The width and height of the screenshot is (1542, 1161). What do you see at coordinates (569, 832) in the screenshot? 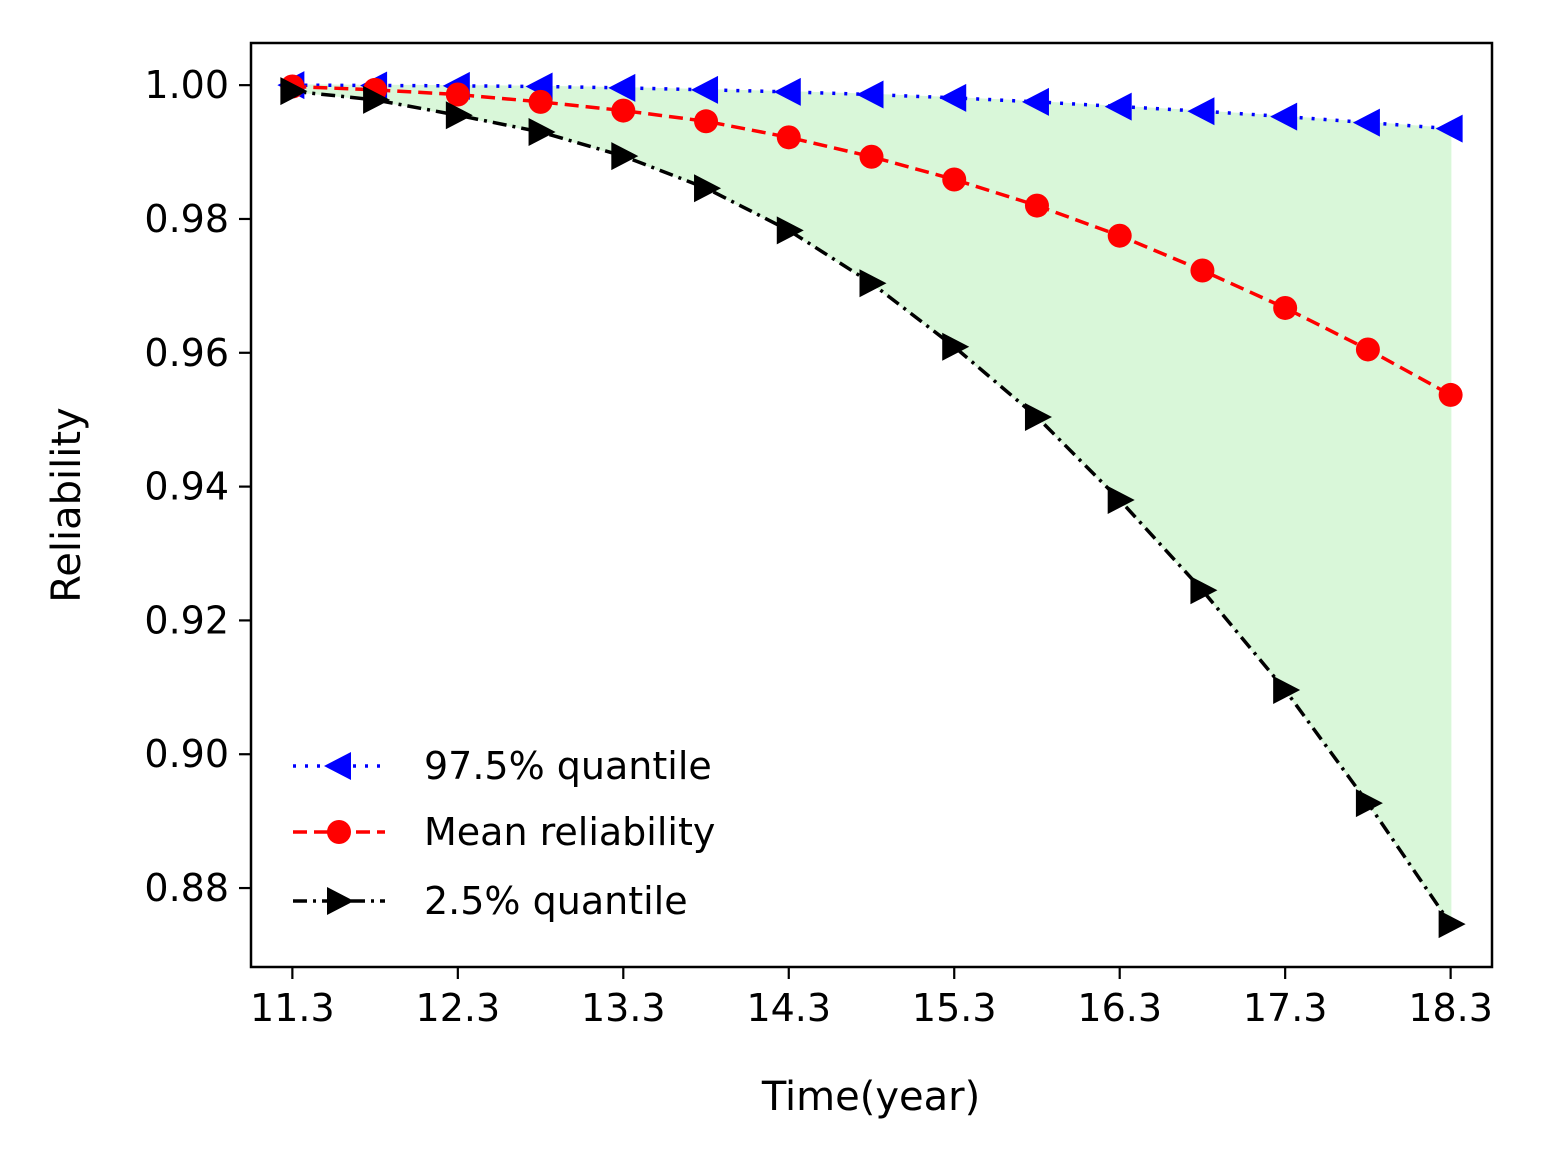
I see `legend-1-label: Mean reliability` at bounding box center [569, 832].